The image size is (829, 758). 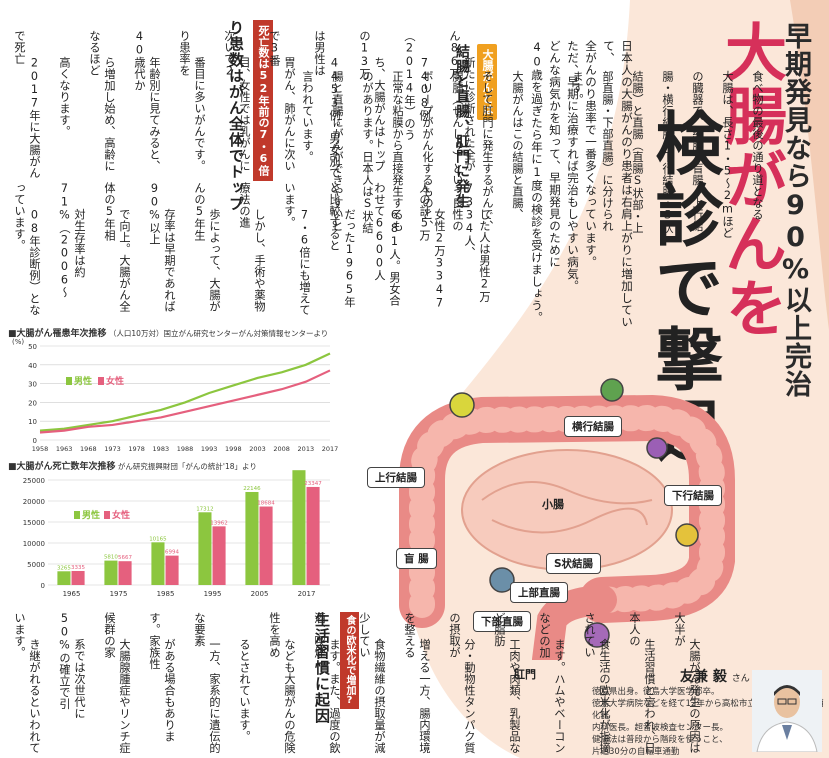 What do you see at coordinates (36, 565) in the screenshot?
I see `y-tick-label: 5000` at bounding box center [36, 565].